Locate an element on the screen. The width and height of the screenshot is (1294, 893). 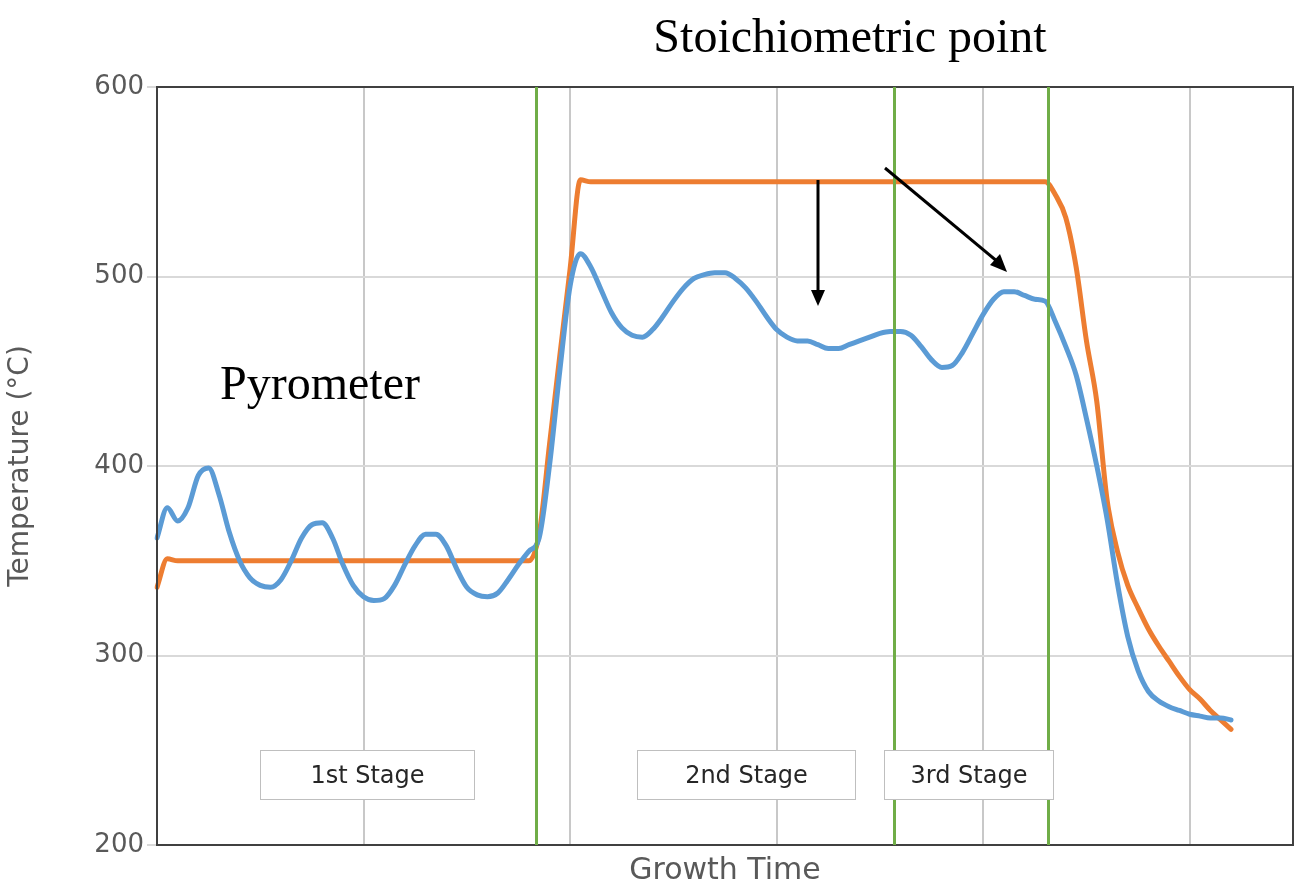
text-box: 1st Stage is located at coordinates (367, 775).